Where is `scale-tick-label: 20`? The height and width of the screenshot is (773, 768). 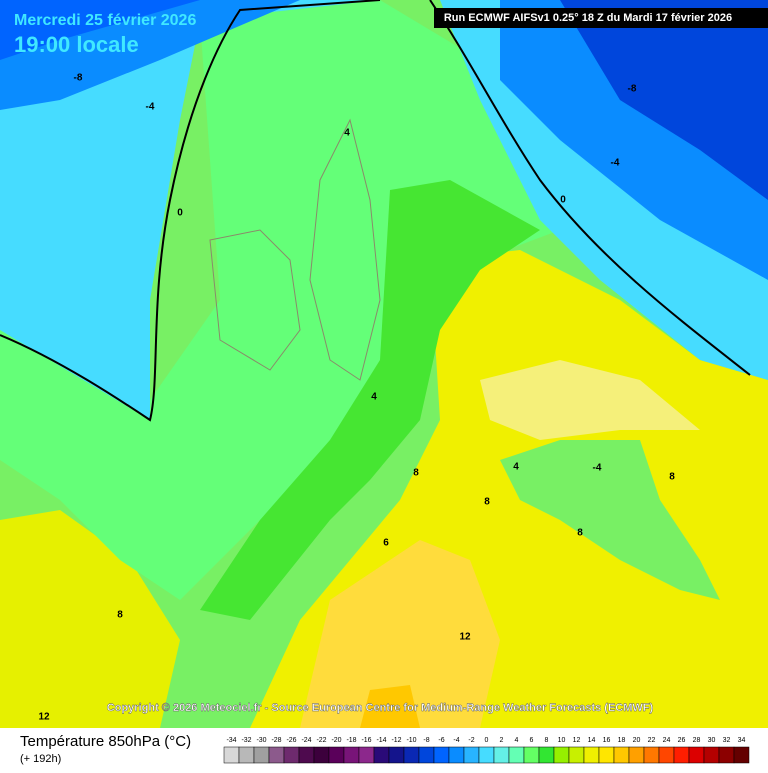 scale-tick-label: 20 is located at coordinates (637, 740).